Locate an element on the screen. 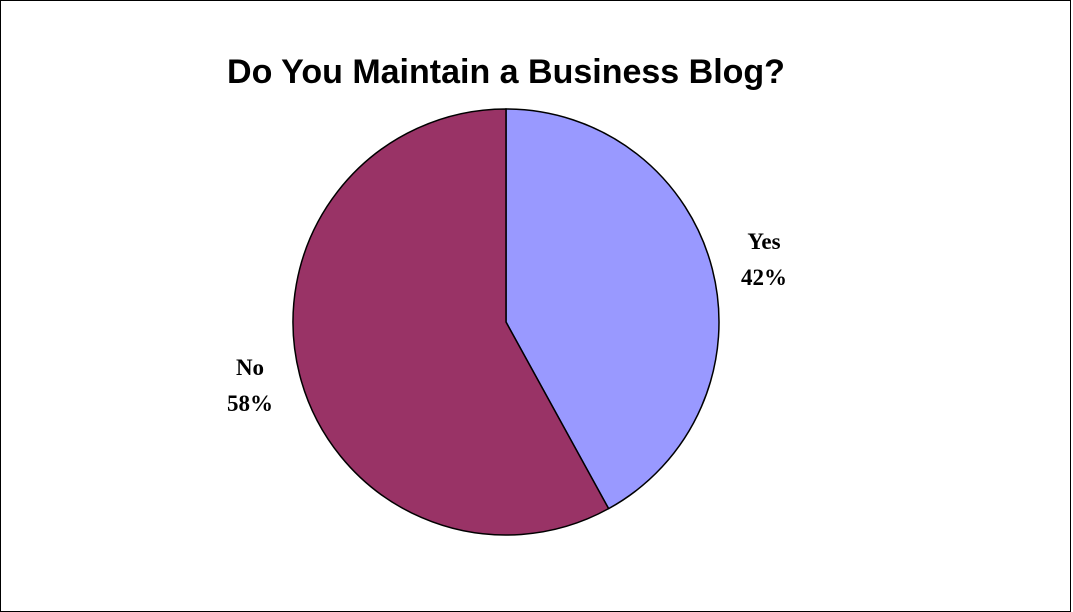 Image resolution: width=1073 pixels, height=612 pixels. pie-slice-yes is located at coordinates (612, 309).